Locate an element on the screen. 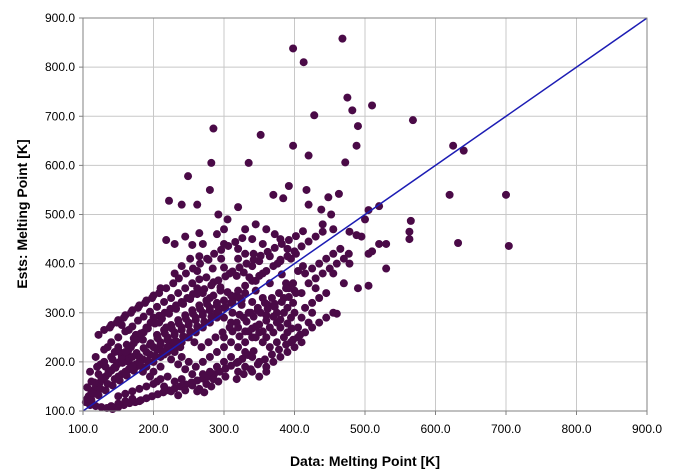  y-tick-label: 700.0 is located at coordinates (60, 116).